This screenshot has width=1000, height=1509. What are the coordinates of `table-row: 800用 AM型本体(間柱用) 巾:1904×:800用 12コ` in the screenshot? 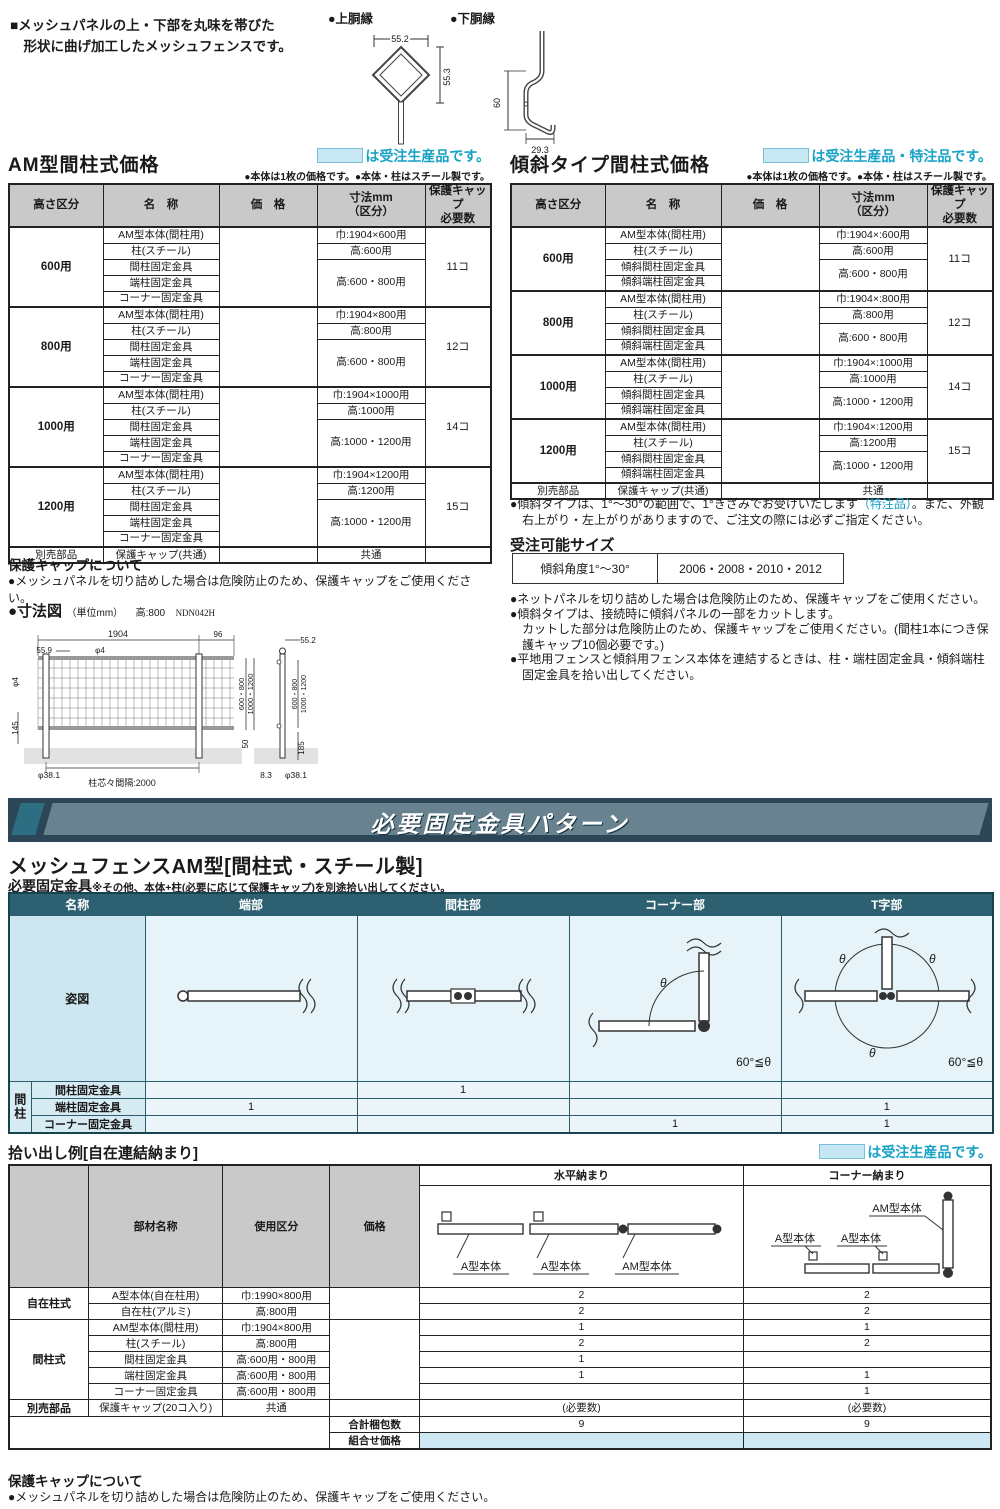 It's located at (752, 323).